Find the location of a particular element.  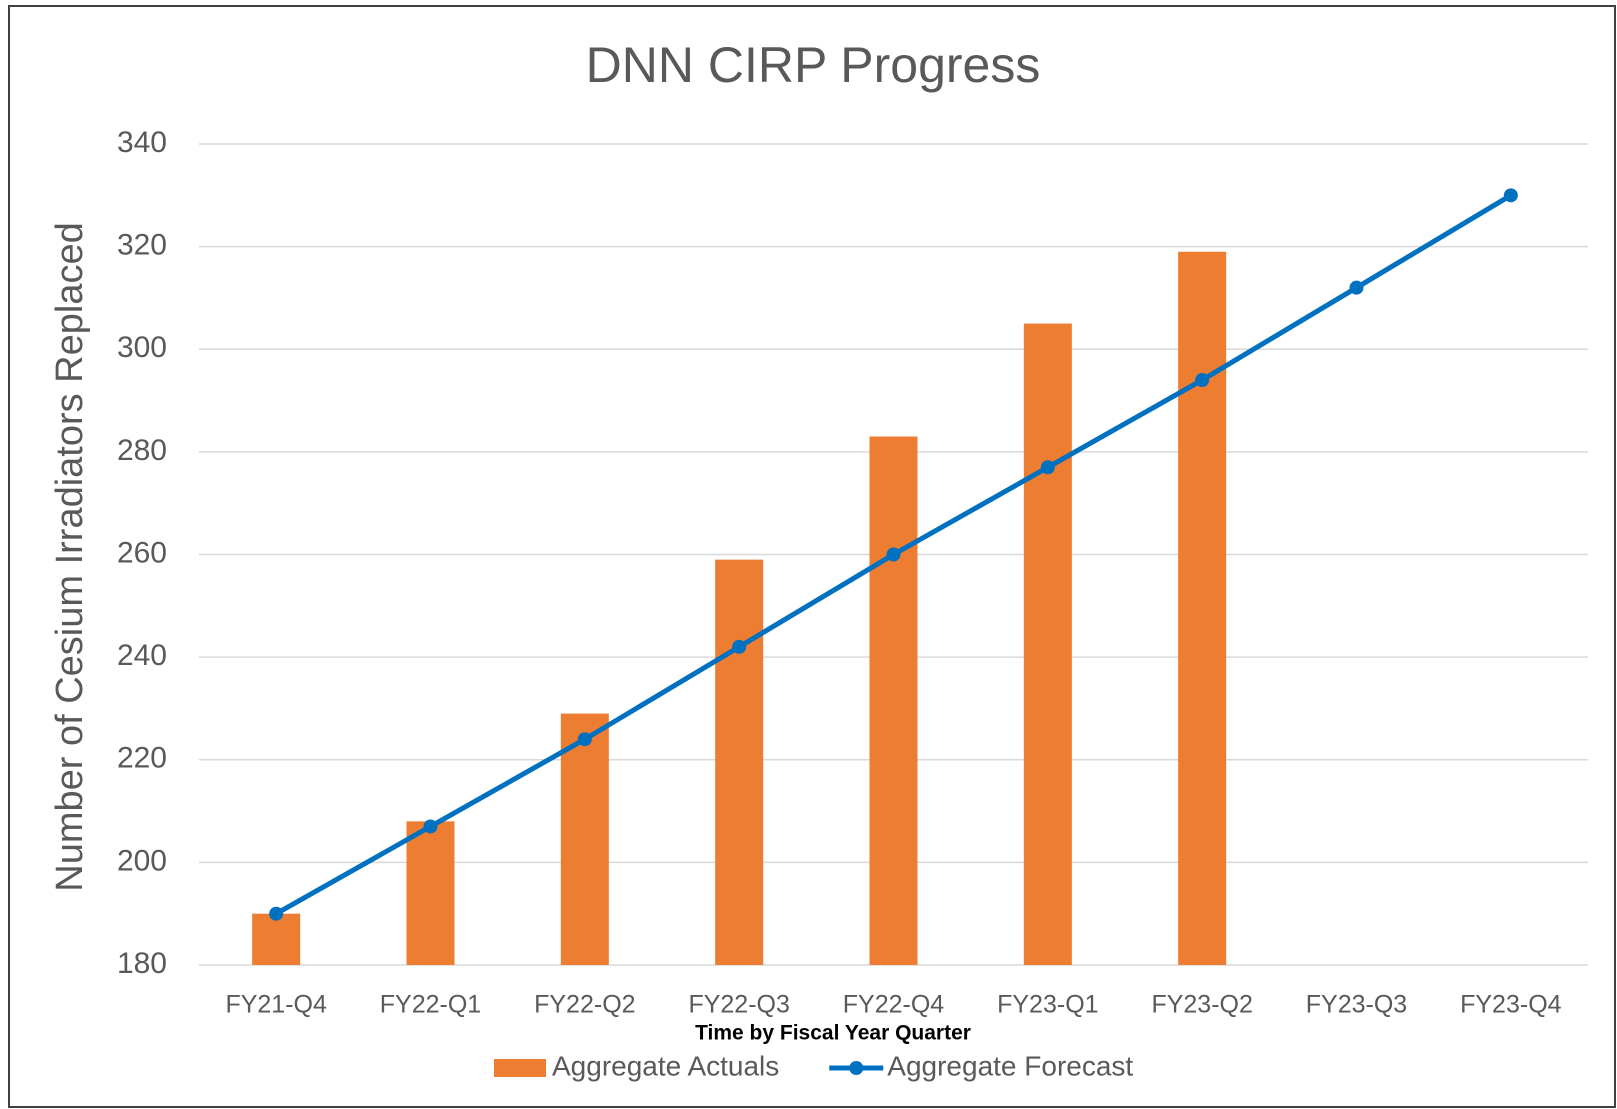

x-axis-title: Time by Fiscal Year Quarter is located at coordinates (833, 1033).